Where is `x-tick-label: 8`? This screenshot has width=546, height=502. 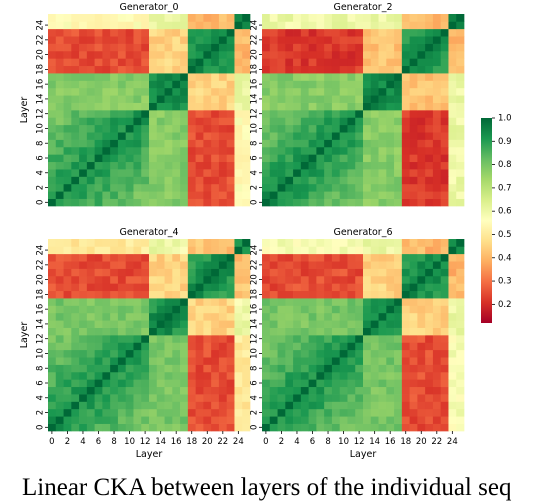
x-tick-label: 8 is located at coordinates (327, 442).